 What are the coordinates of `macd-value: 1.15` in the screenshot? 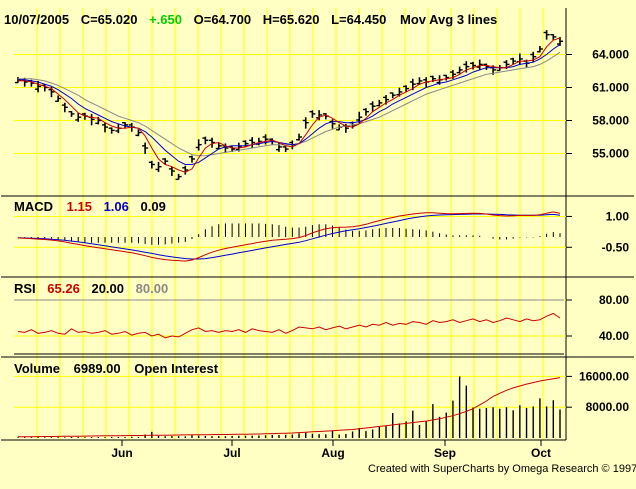 It's located at (79, 206).